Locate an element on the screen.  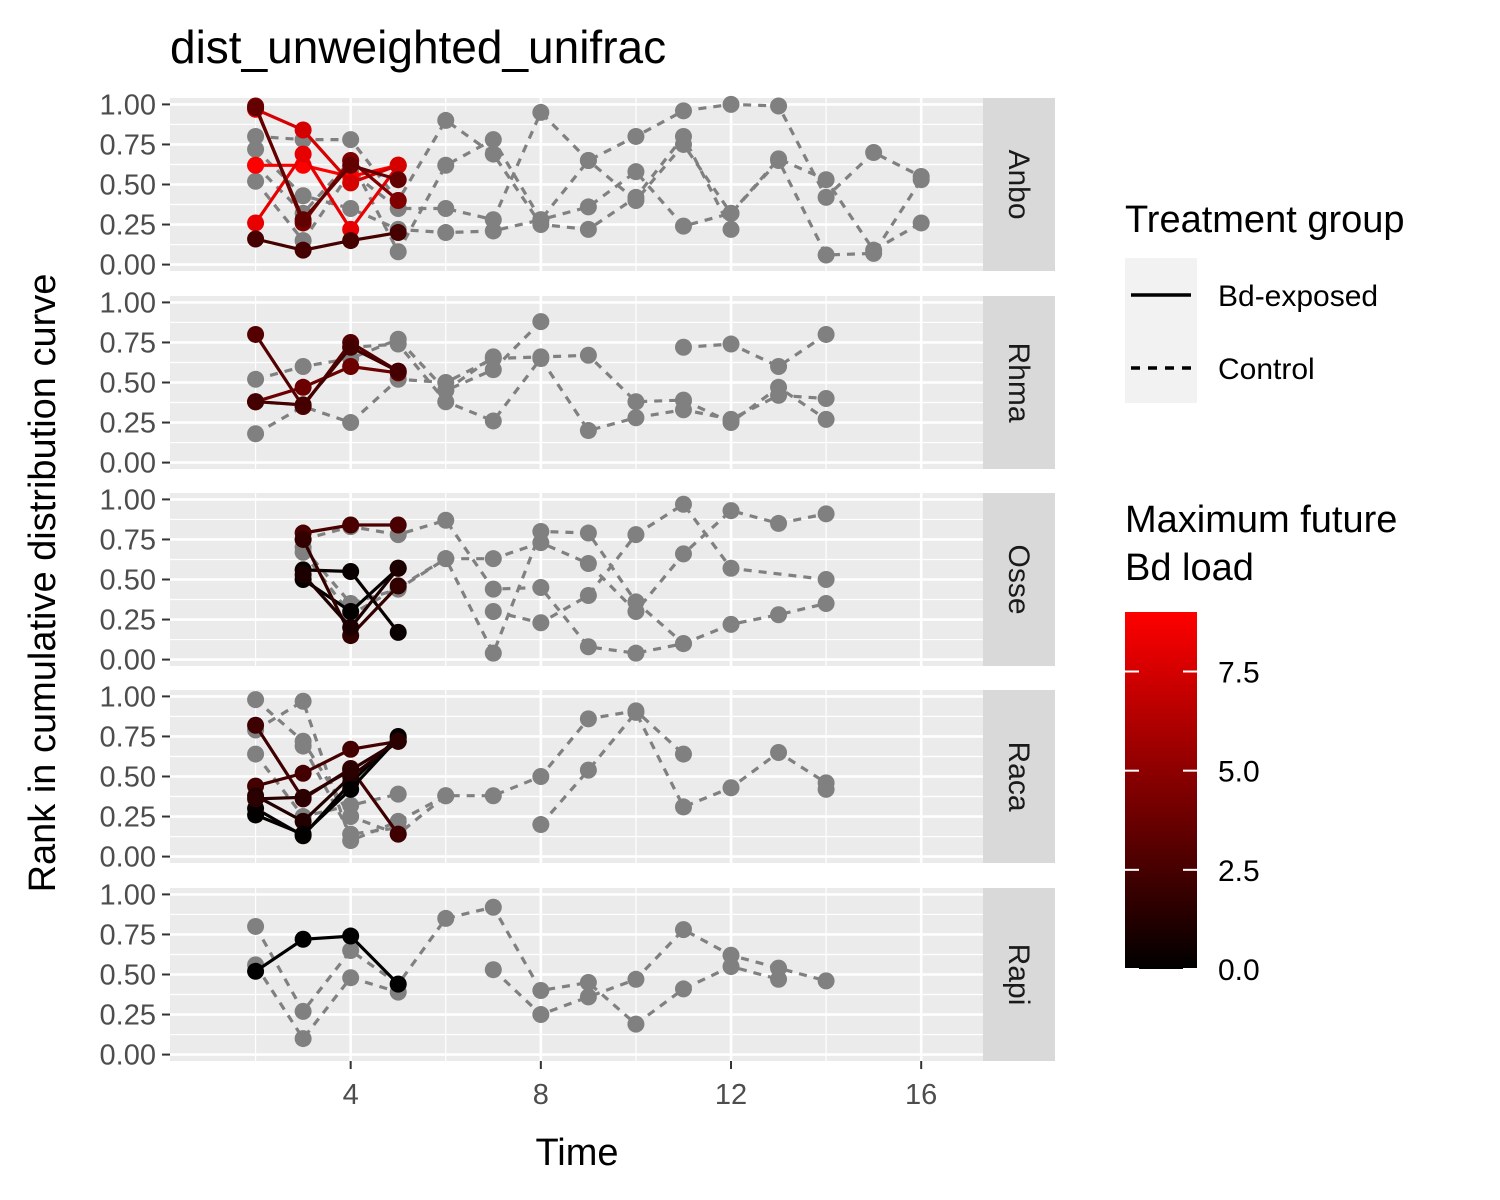
colorbar-tick-label: 2.5 is located at coordinates (1239, 871).